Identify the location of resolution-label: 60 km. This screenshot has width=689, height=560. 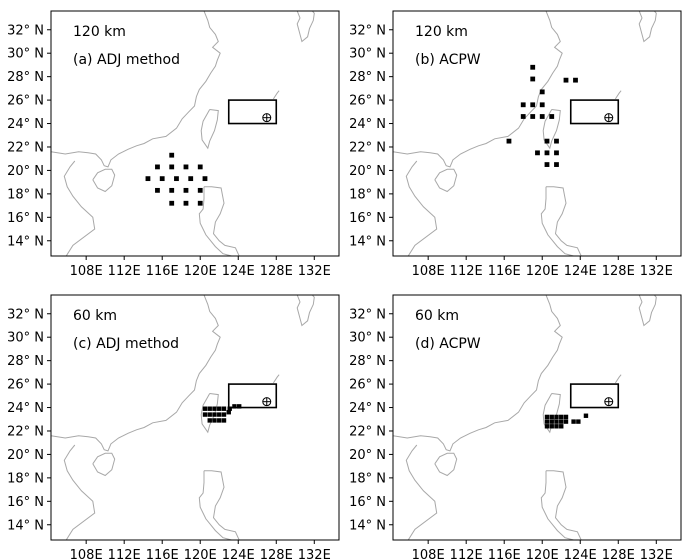
(95, 316).